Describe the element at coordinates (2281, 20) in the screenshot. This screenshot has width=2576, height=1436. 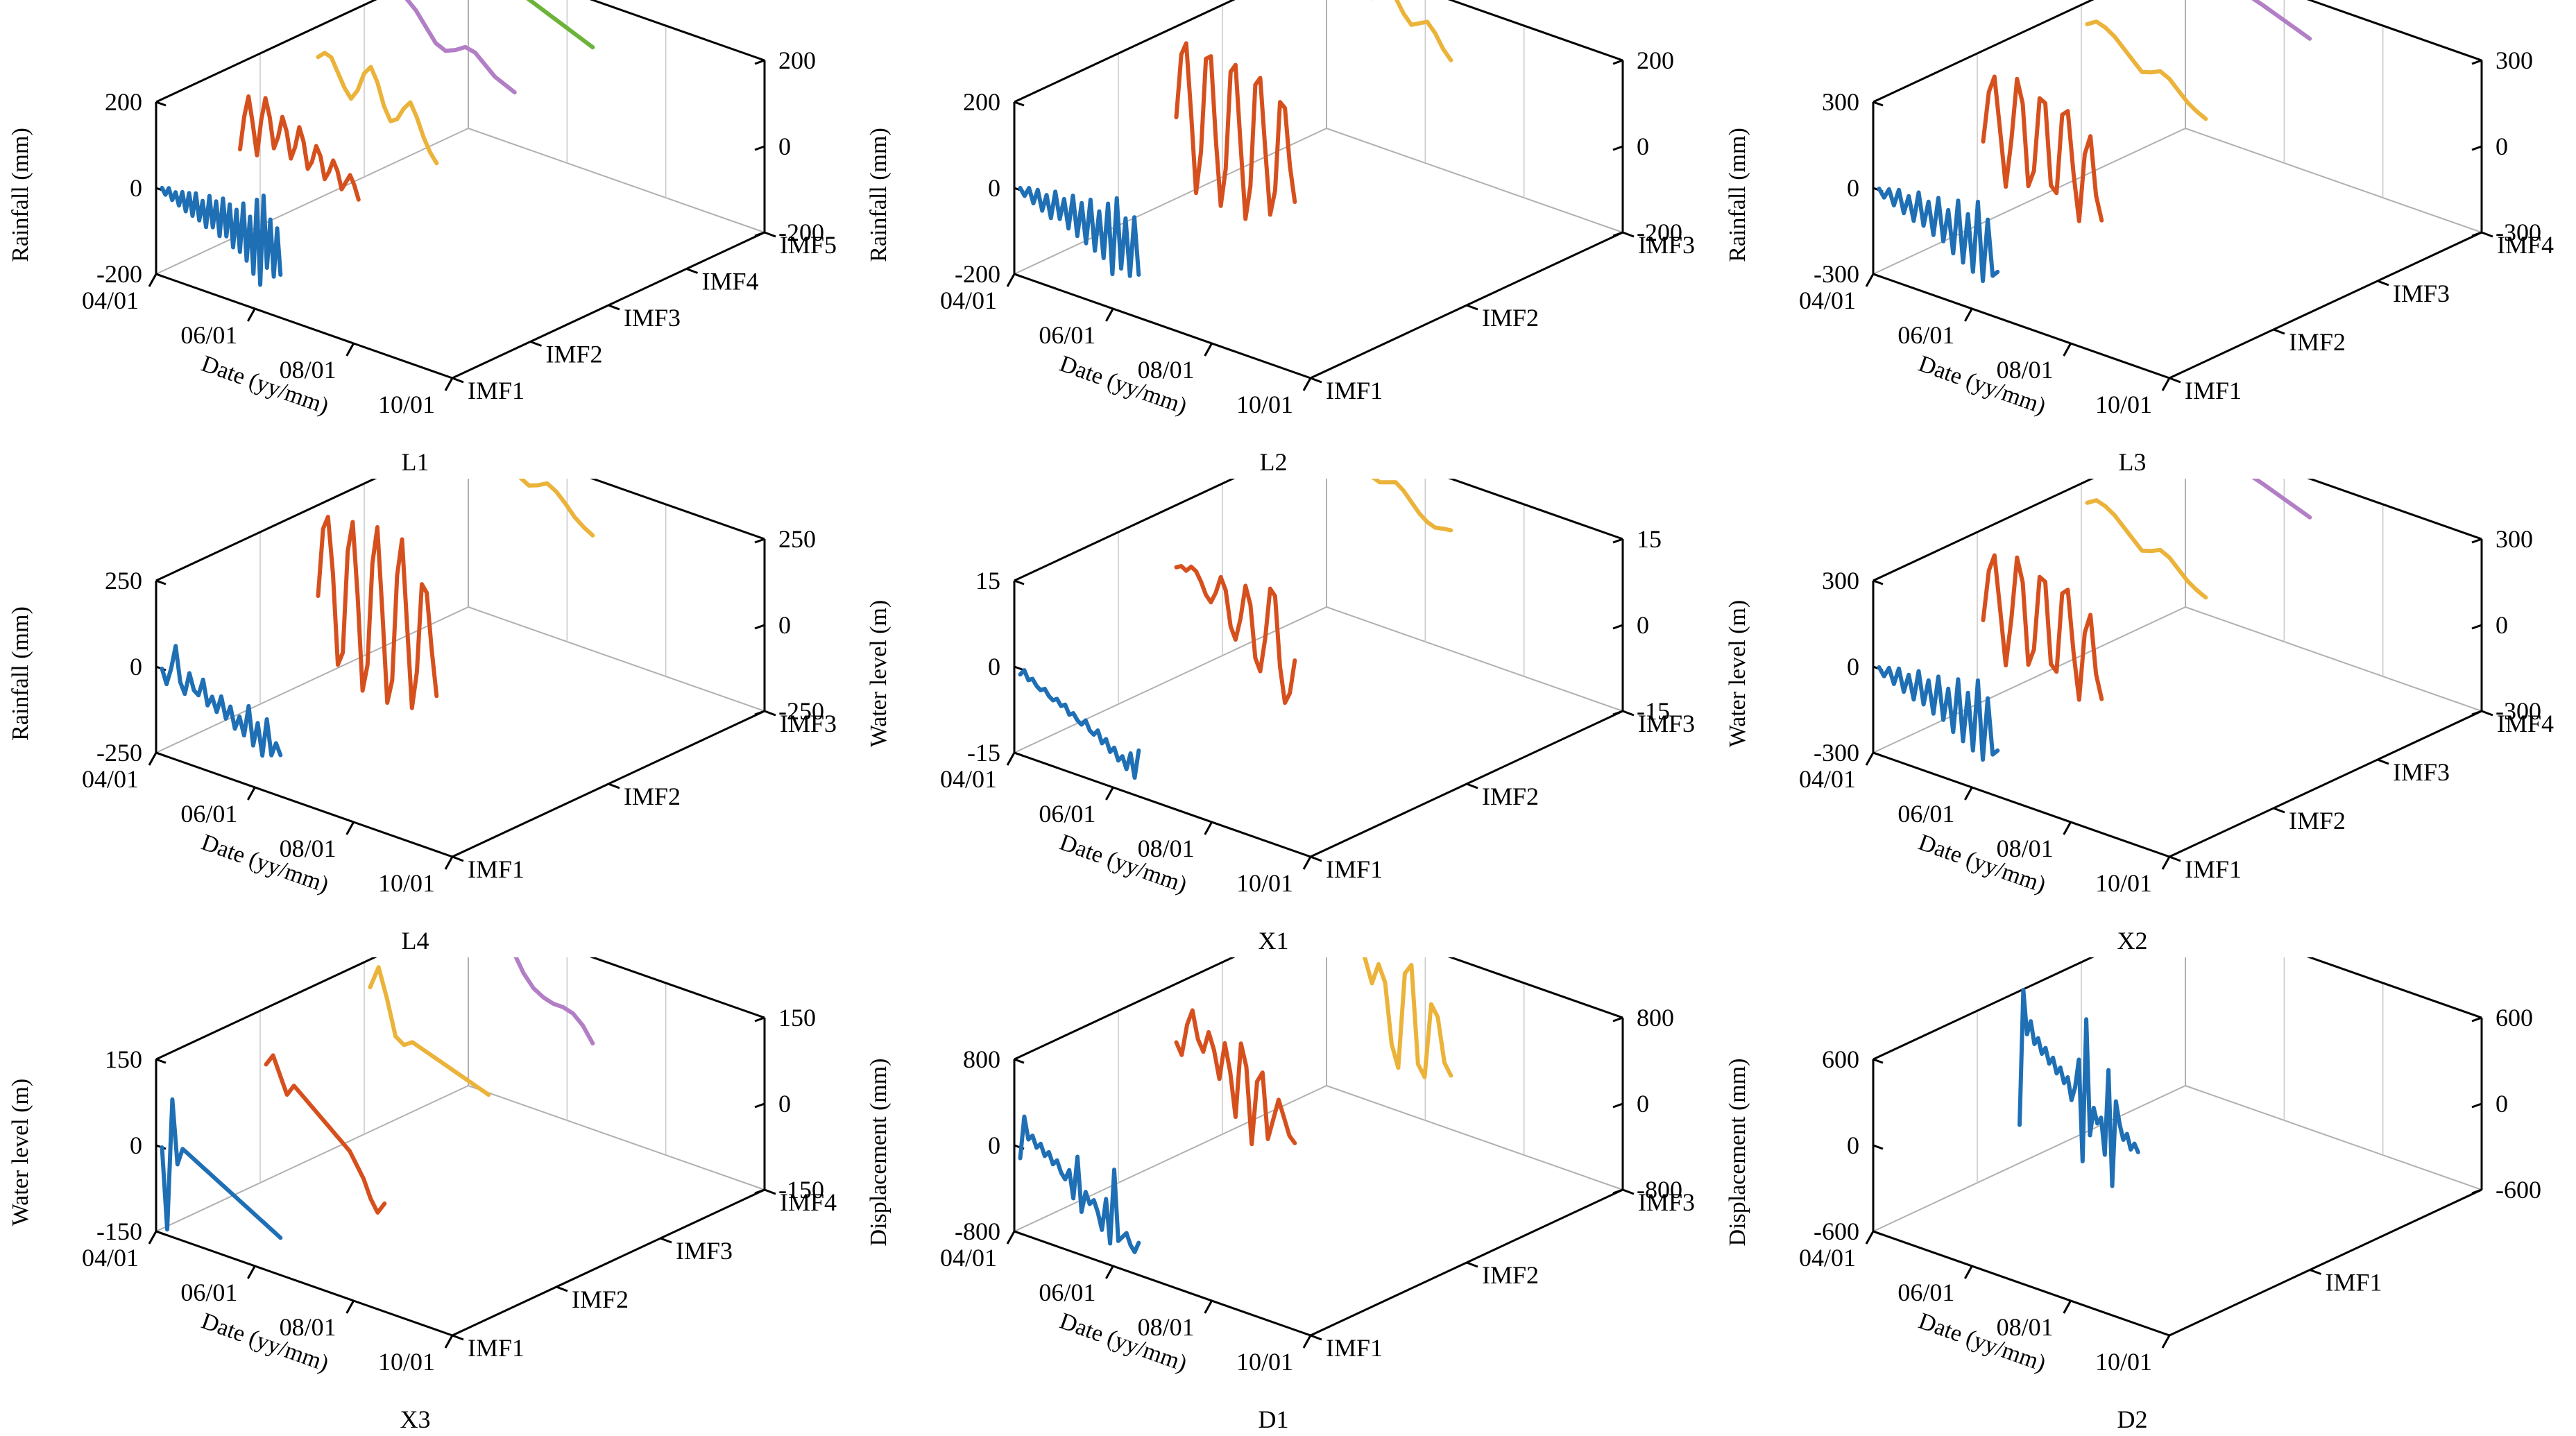
I see `series-line-imf4` at that location.